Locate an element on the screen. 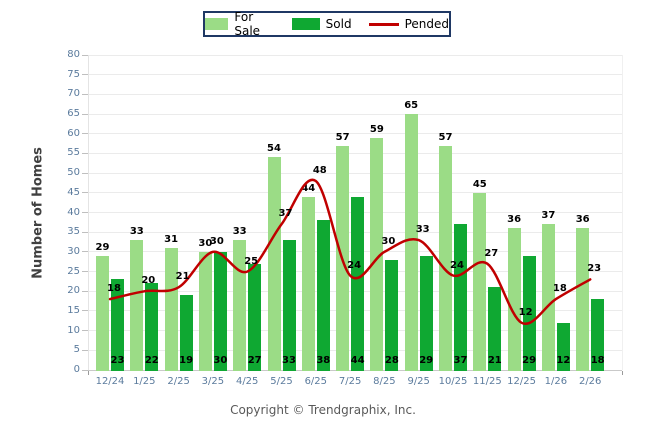 Image resolution: width=646 pixels, height=434 pixels. pended-value-label: 25 is located at coordinates (251, 261).